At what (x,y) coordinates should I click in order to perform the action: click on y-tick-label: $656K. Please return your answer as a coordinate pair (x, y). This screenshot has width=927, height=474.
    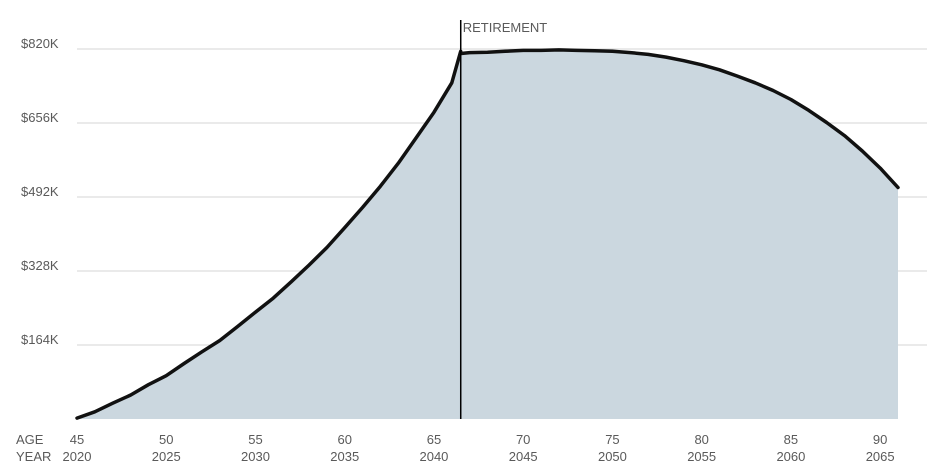
    Looking at the image, I should click on (40, 117).